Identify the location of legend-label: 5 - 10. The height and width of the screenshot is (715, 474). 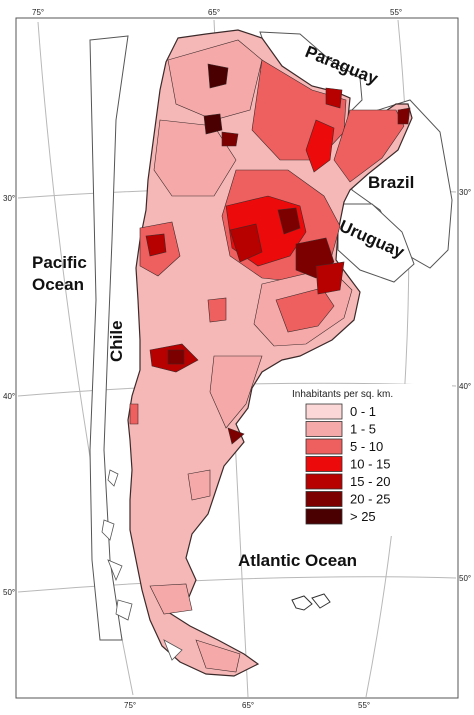
(366, 446).